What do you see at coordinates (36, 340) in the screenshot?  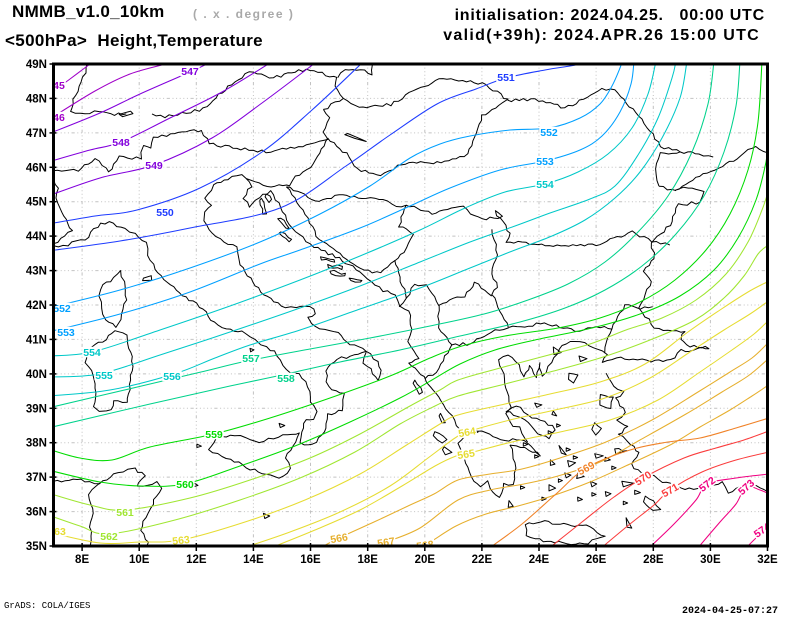 I see `svg-text: 41N` at bounding box center [36, 340].